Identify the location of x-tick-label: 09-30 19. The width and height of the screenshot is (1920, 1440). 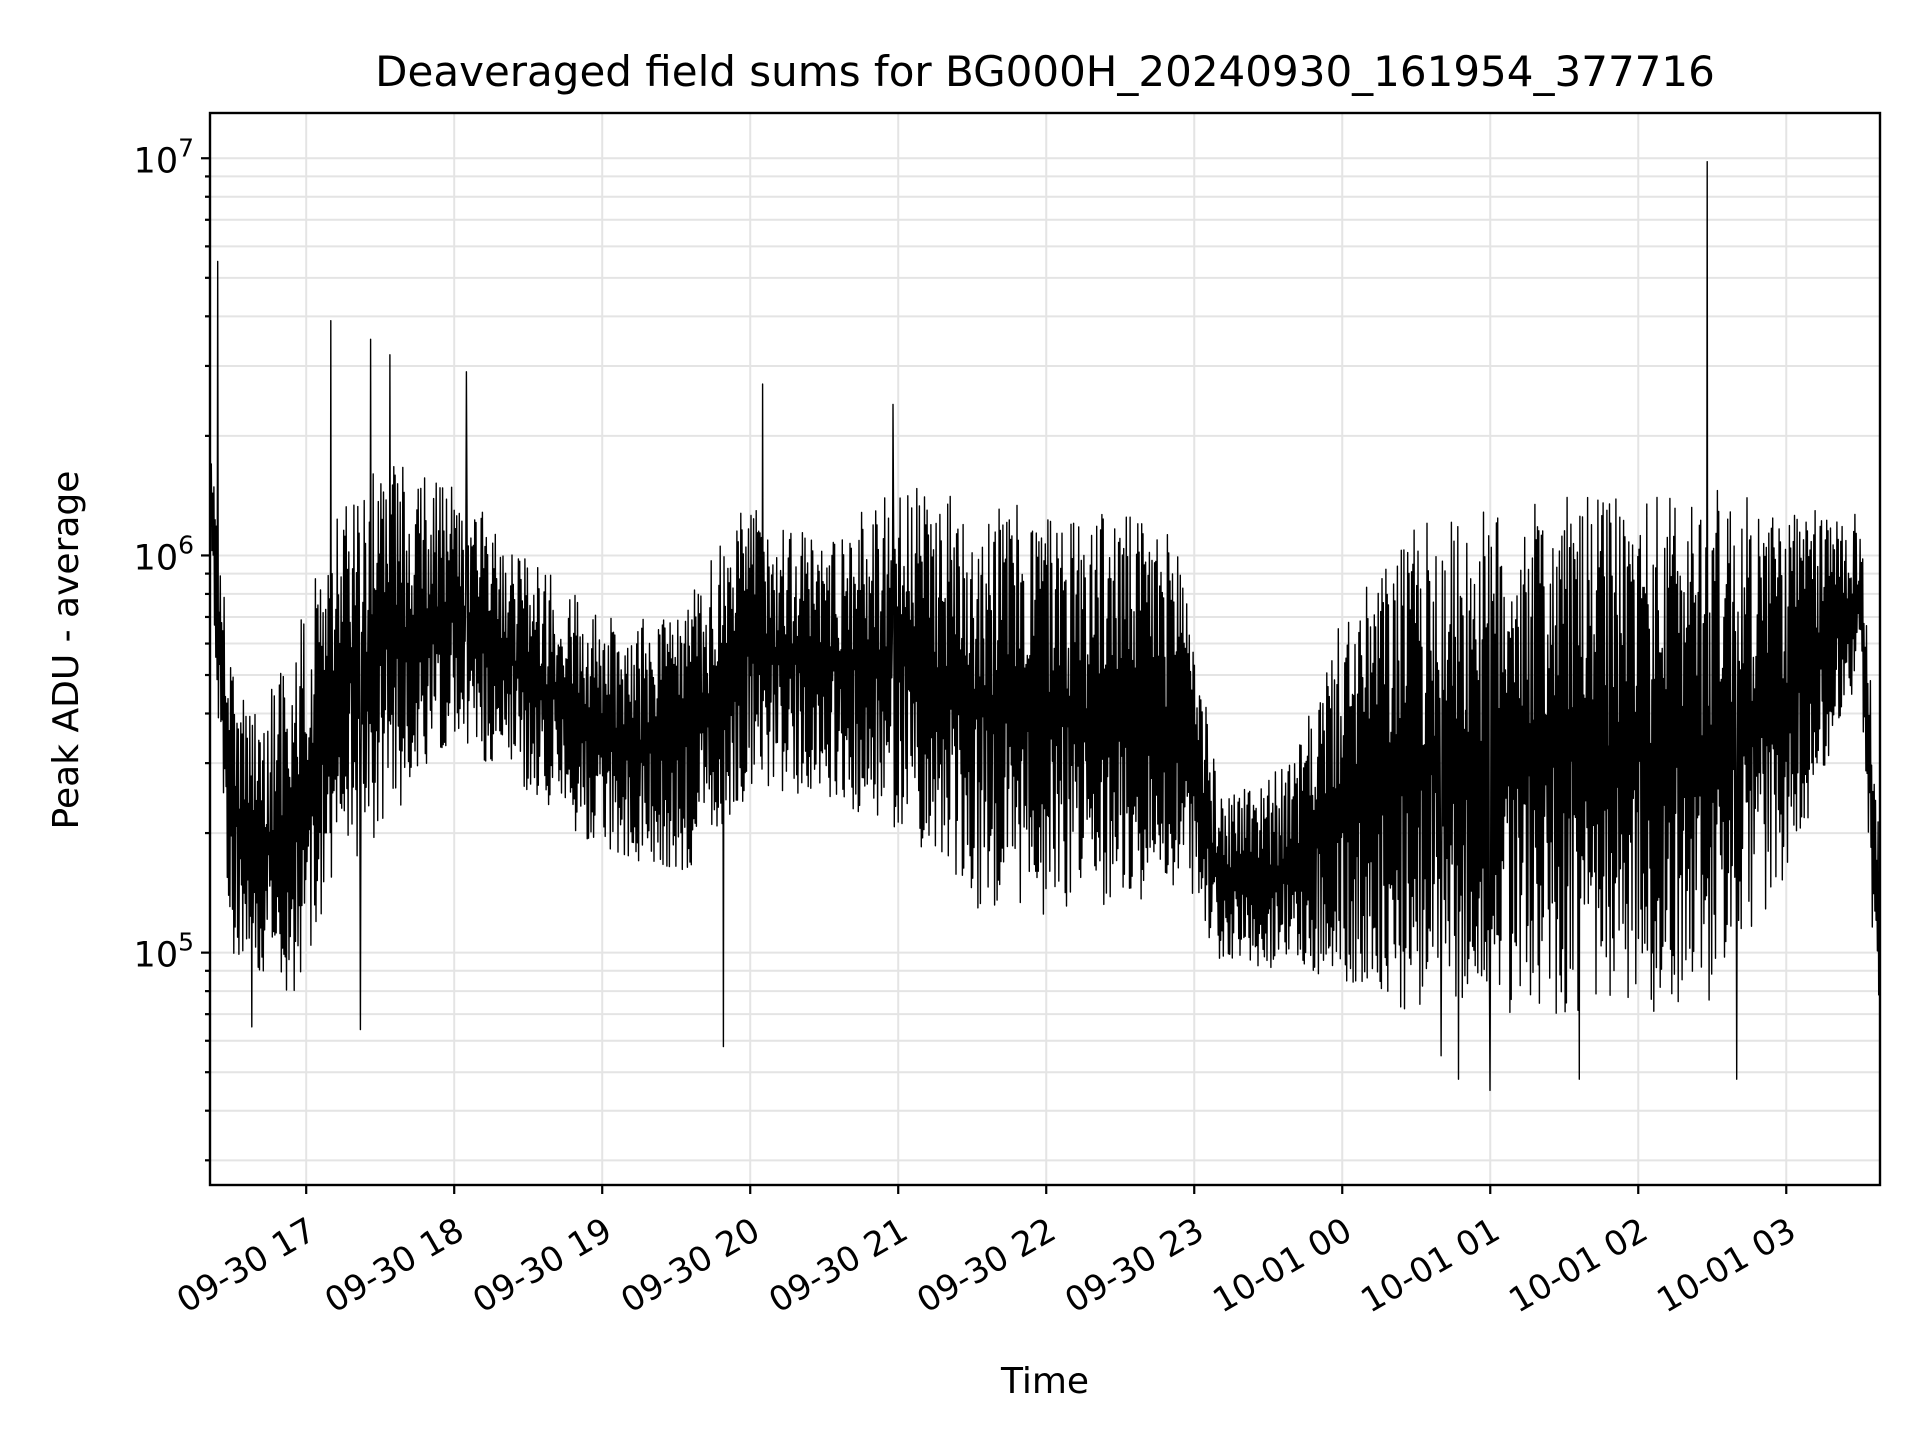
(542, 1265).